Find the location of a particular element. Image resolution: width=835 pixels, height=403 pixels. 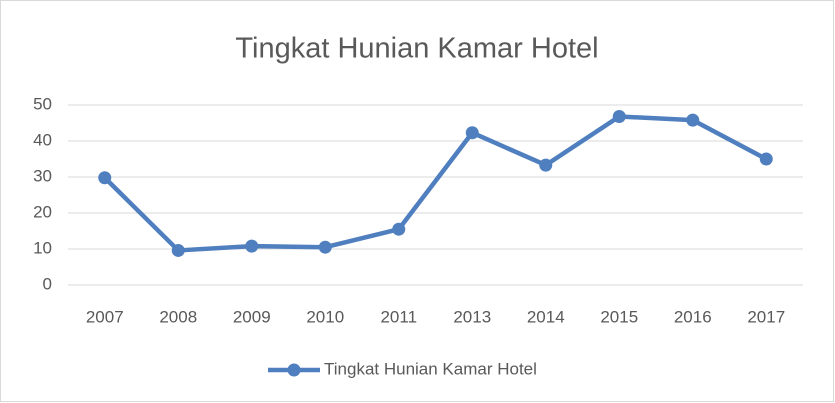

x-tick-label: 2009 is located at coordinates (252, 316).